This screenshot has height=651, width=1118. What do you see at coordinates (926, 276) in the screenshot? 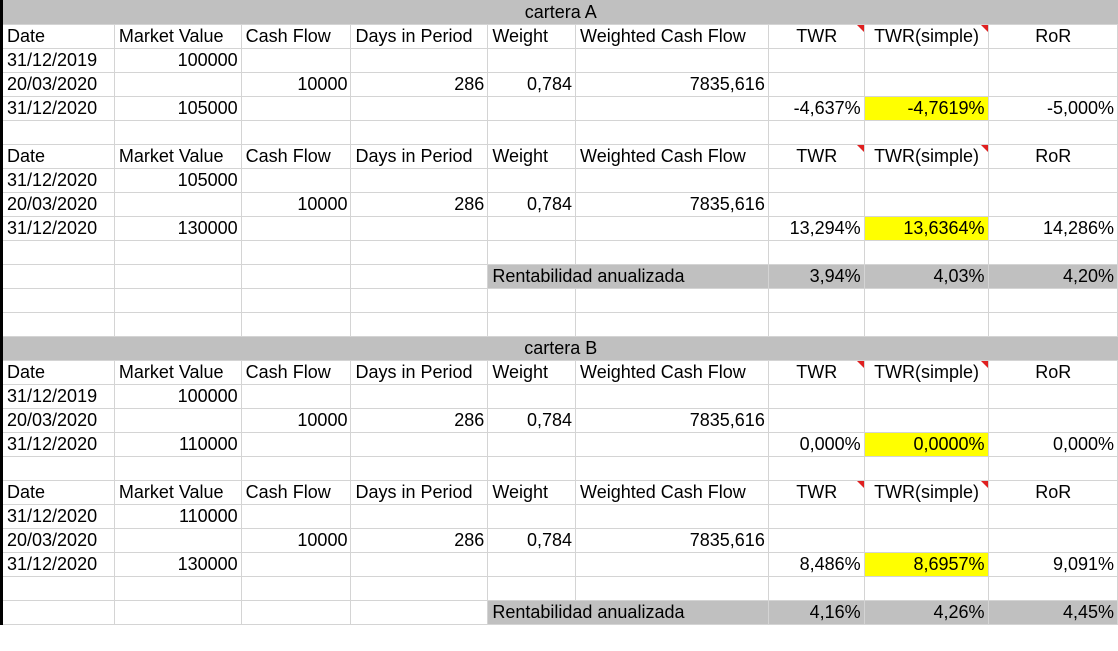
I see `annualized-twr-simple-cell: 4,03%` at bounding box center [926, 276].